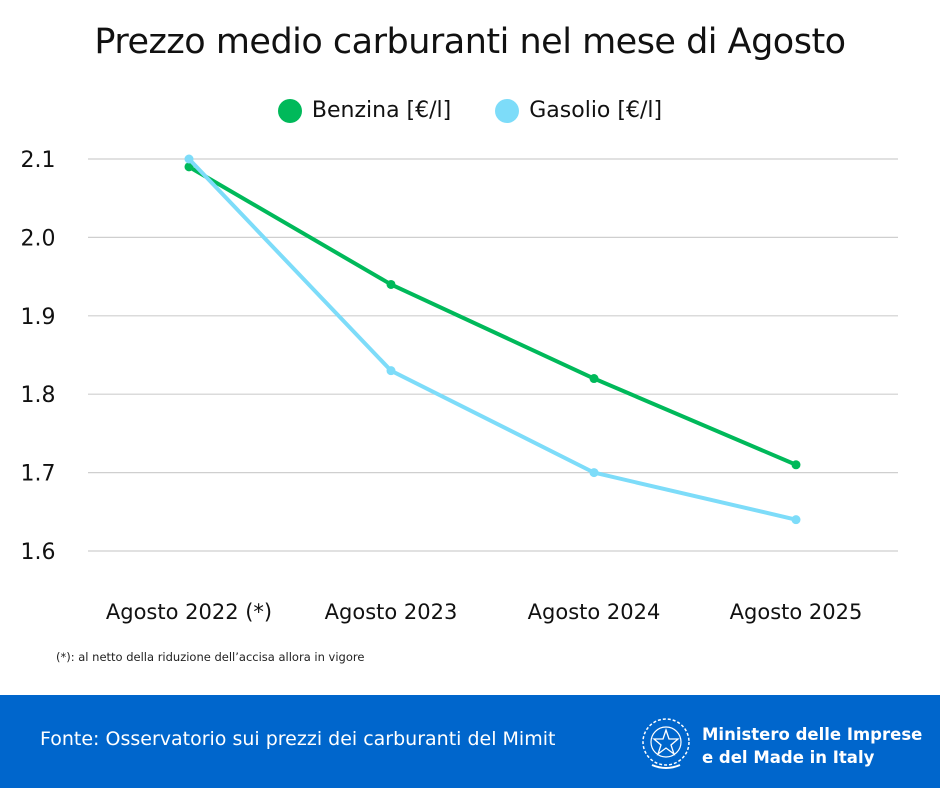  Describe the element at coordinates (470, 110) in the screenshot. I see `legend: Benzina [€/l] Gasolio [€/l]` at that location.